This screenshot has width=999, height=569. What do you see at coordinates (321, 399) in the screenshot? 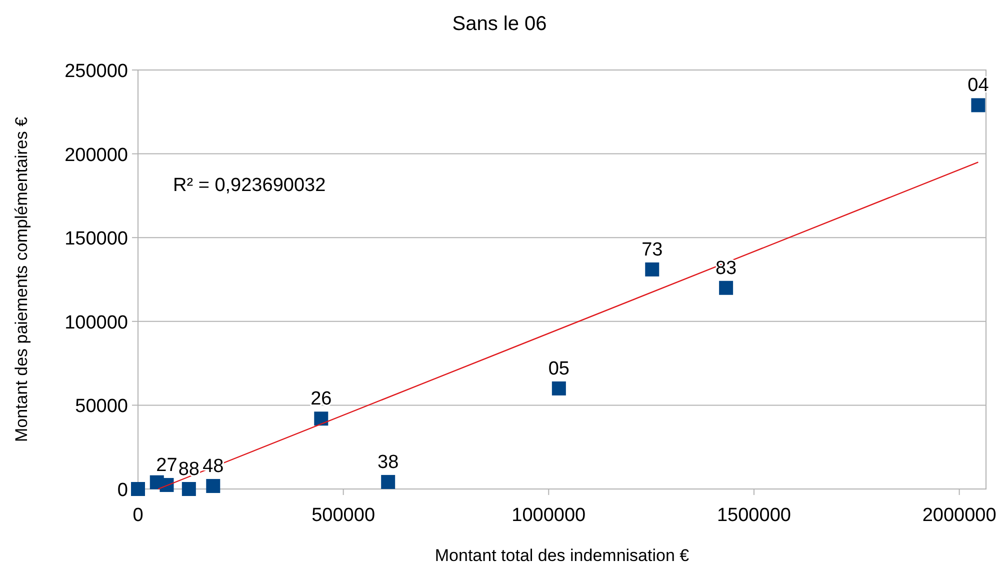
I see `annotation: 26` at bounding box center [321, 399].